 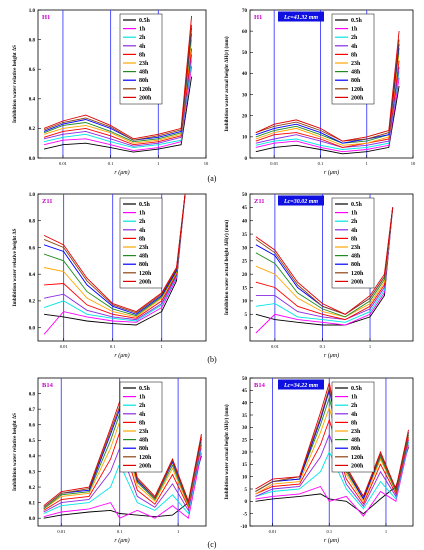 What do you see at coordinates (260, 385) in the screenshot?
I see `sample-label: B14` at bounding box center [260, 385].